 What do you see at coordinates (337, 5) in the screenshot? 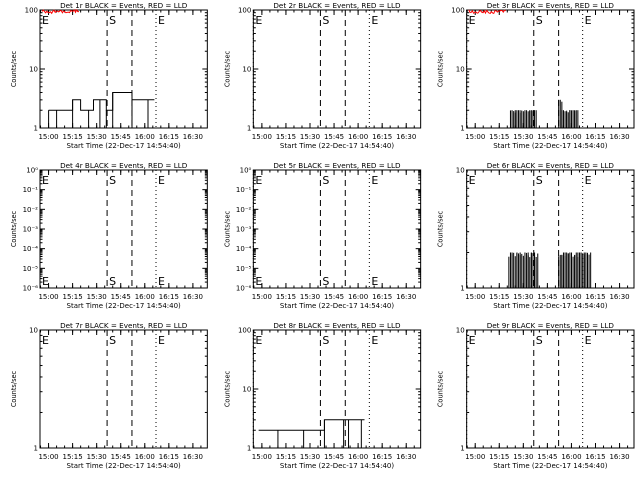
I see `chart-title: Det 2r BLACK = Events, RED = LLD` at bounding box center [337, 5].